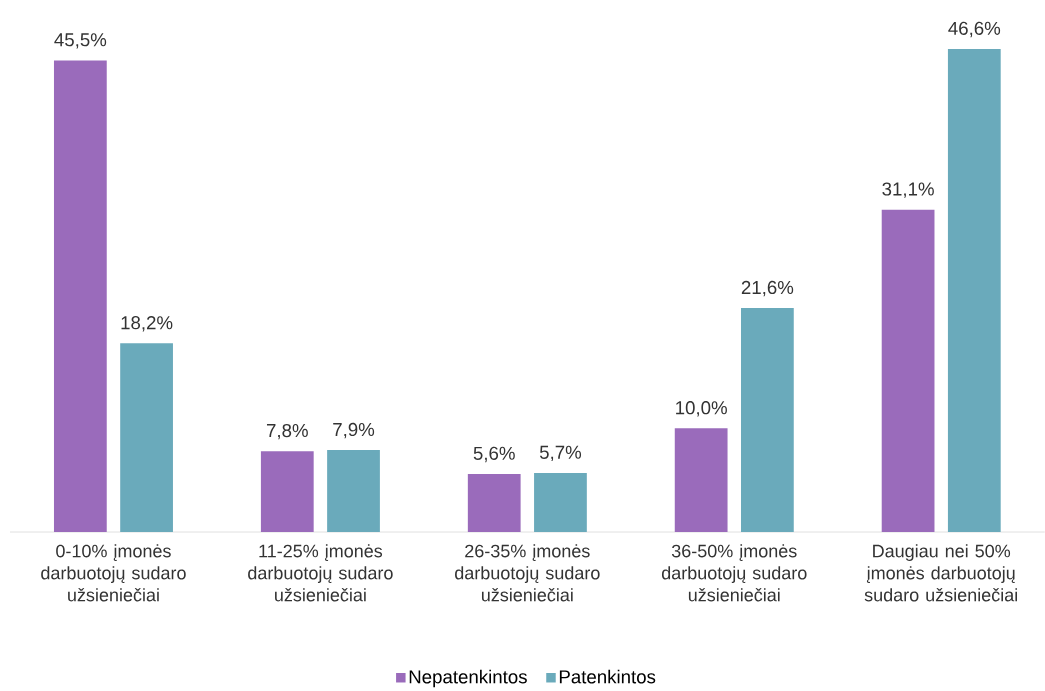  What do you see at coordinates (607, 676) in the screenshot?
I see `legend-label: Patenkintos` at bounding box center [607, 676].